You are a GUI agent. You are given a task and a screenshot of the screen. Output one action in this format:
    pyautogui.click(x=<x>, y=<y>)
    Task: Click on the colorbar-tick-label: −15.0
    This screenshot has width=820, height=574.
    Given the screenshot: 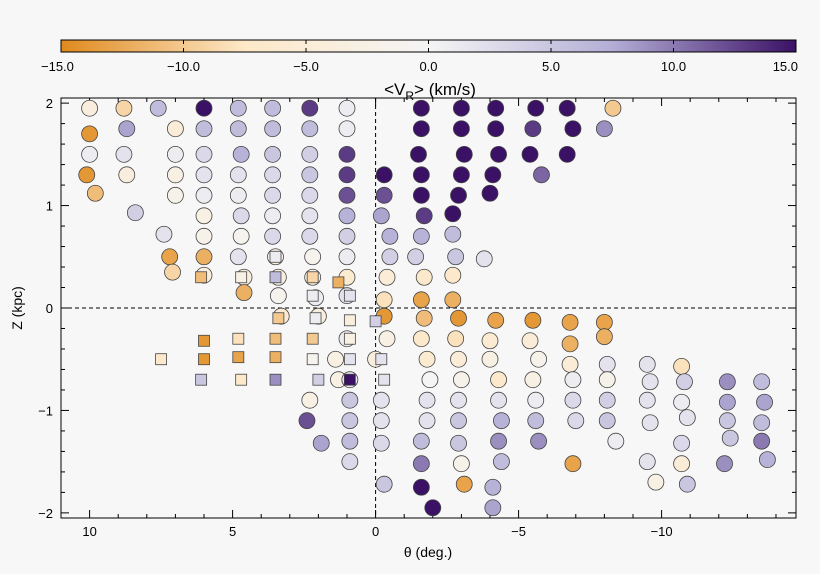 What is the action you would take?
    pyautogui.click(x=57, y=66)
    